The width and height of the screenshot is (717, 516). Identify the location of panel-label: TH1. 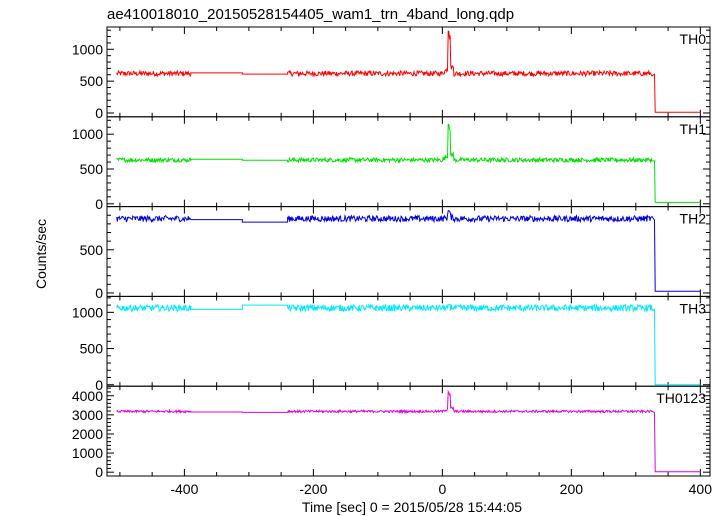
(693, 129).